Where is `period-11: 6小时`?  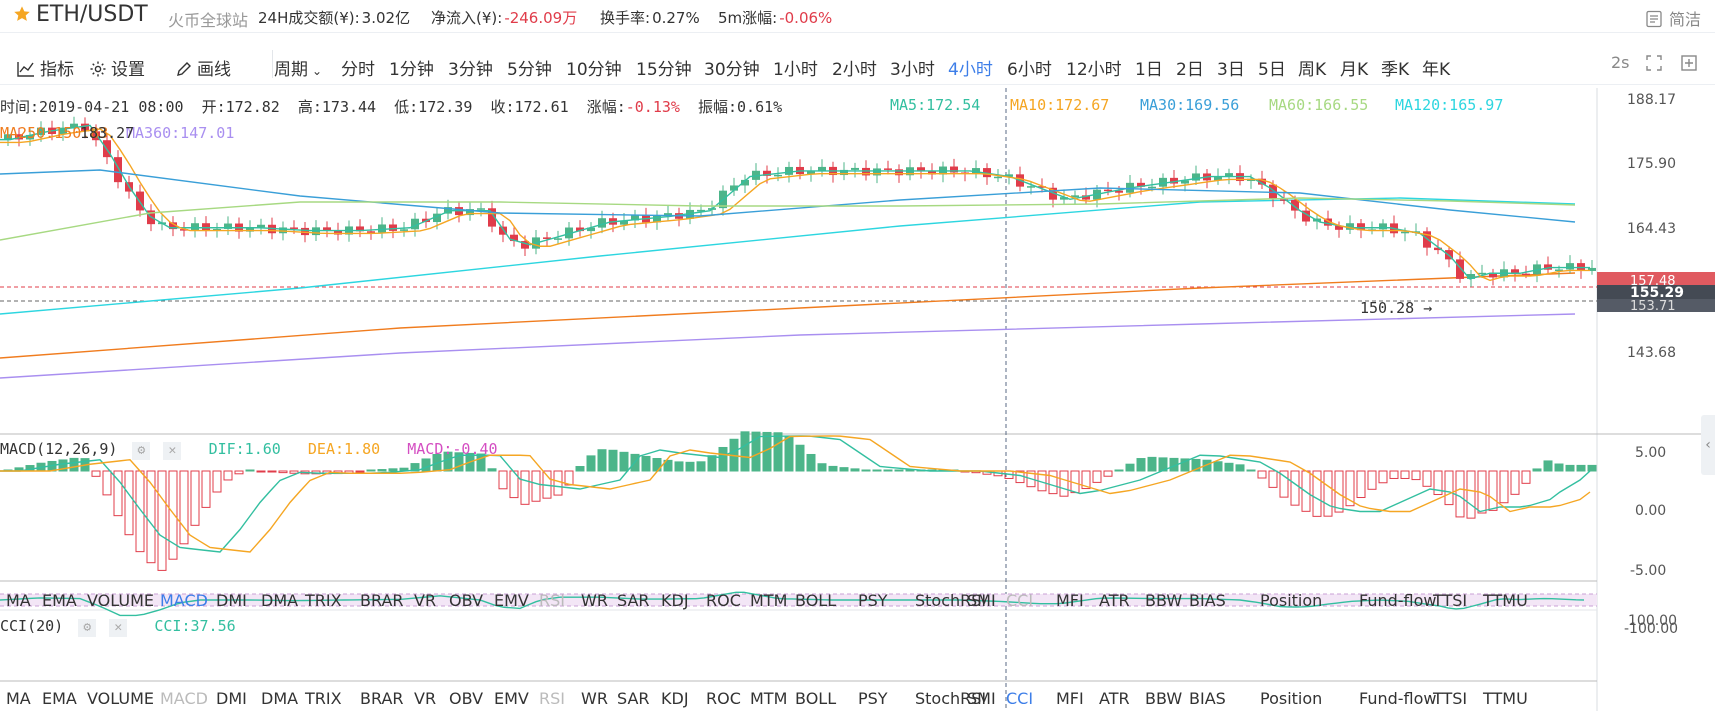 period-11: 6小时 is located at coordinates (1029, 70).